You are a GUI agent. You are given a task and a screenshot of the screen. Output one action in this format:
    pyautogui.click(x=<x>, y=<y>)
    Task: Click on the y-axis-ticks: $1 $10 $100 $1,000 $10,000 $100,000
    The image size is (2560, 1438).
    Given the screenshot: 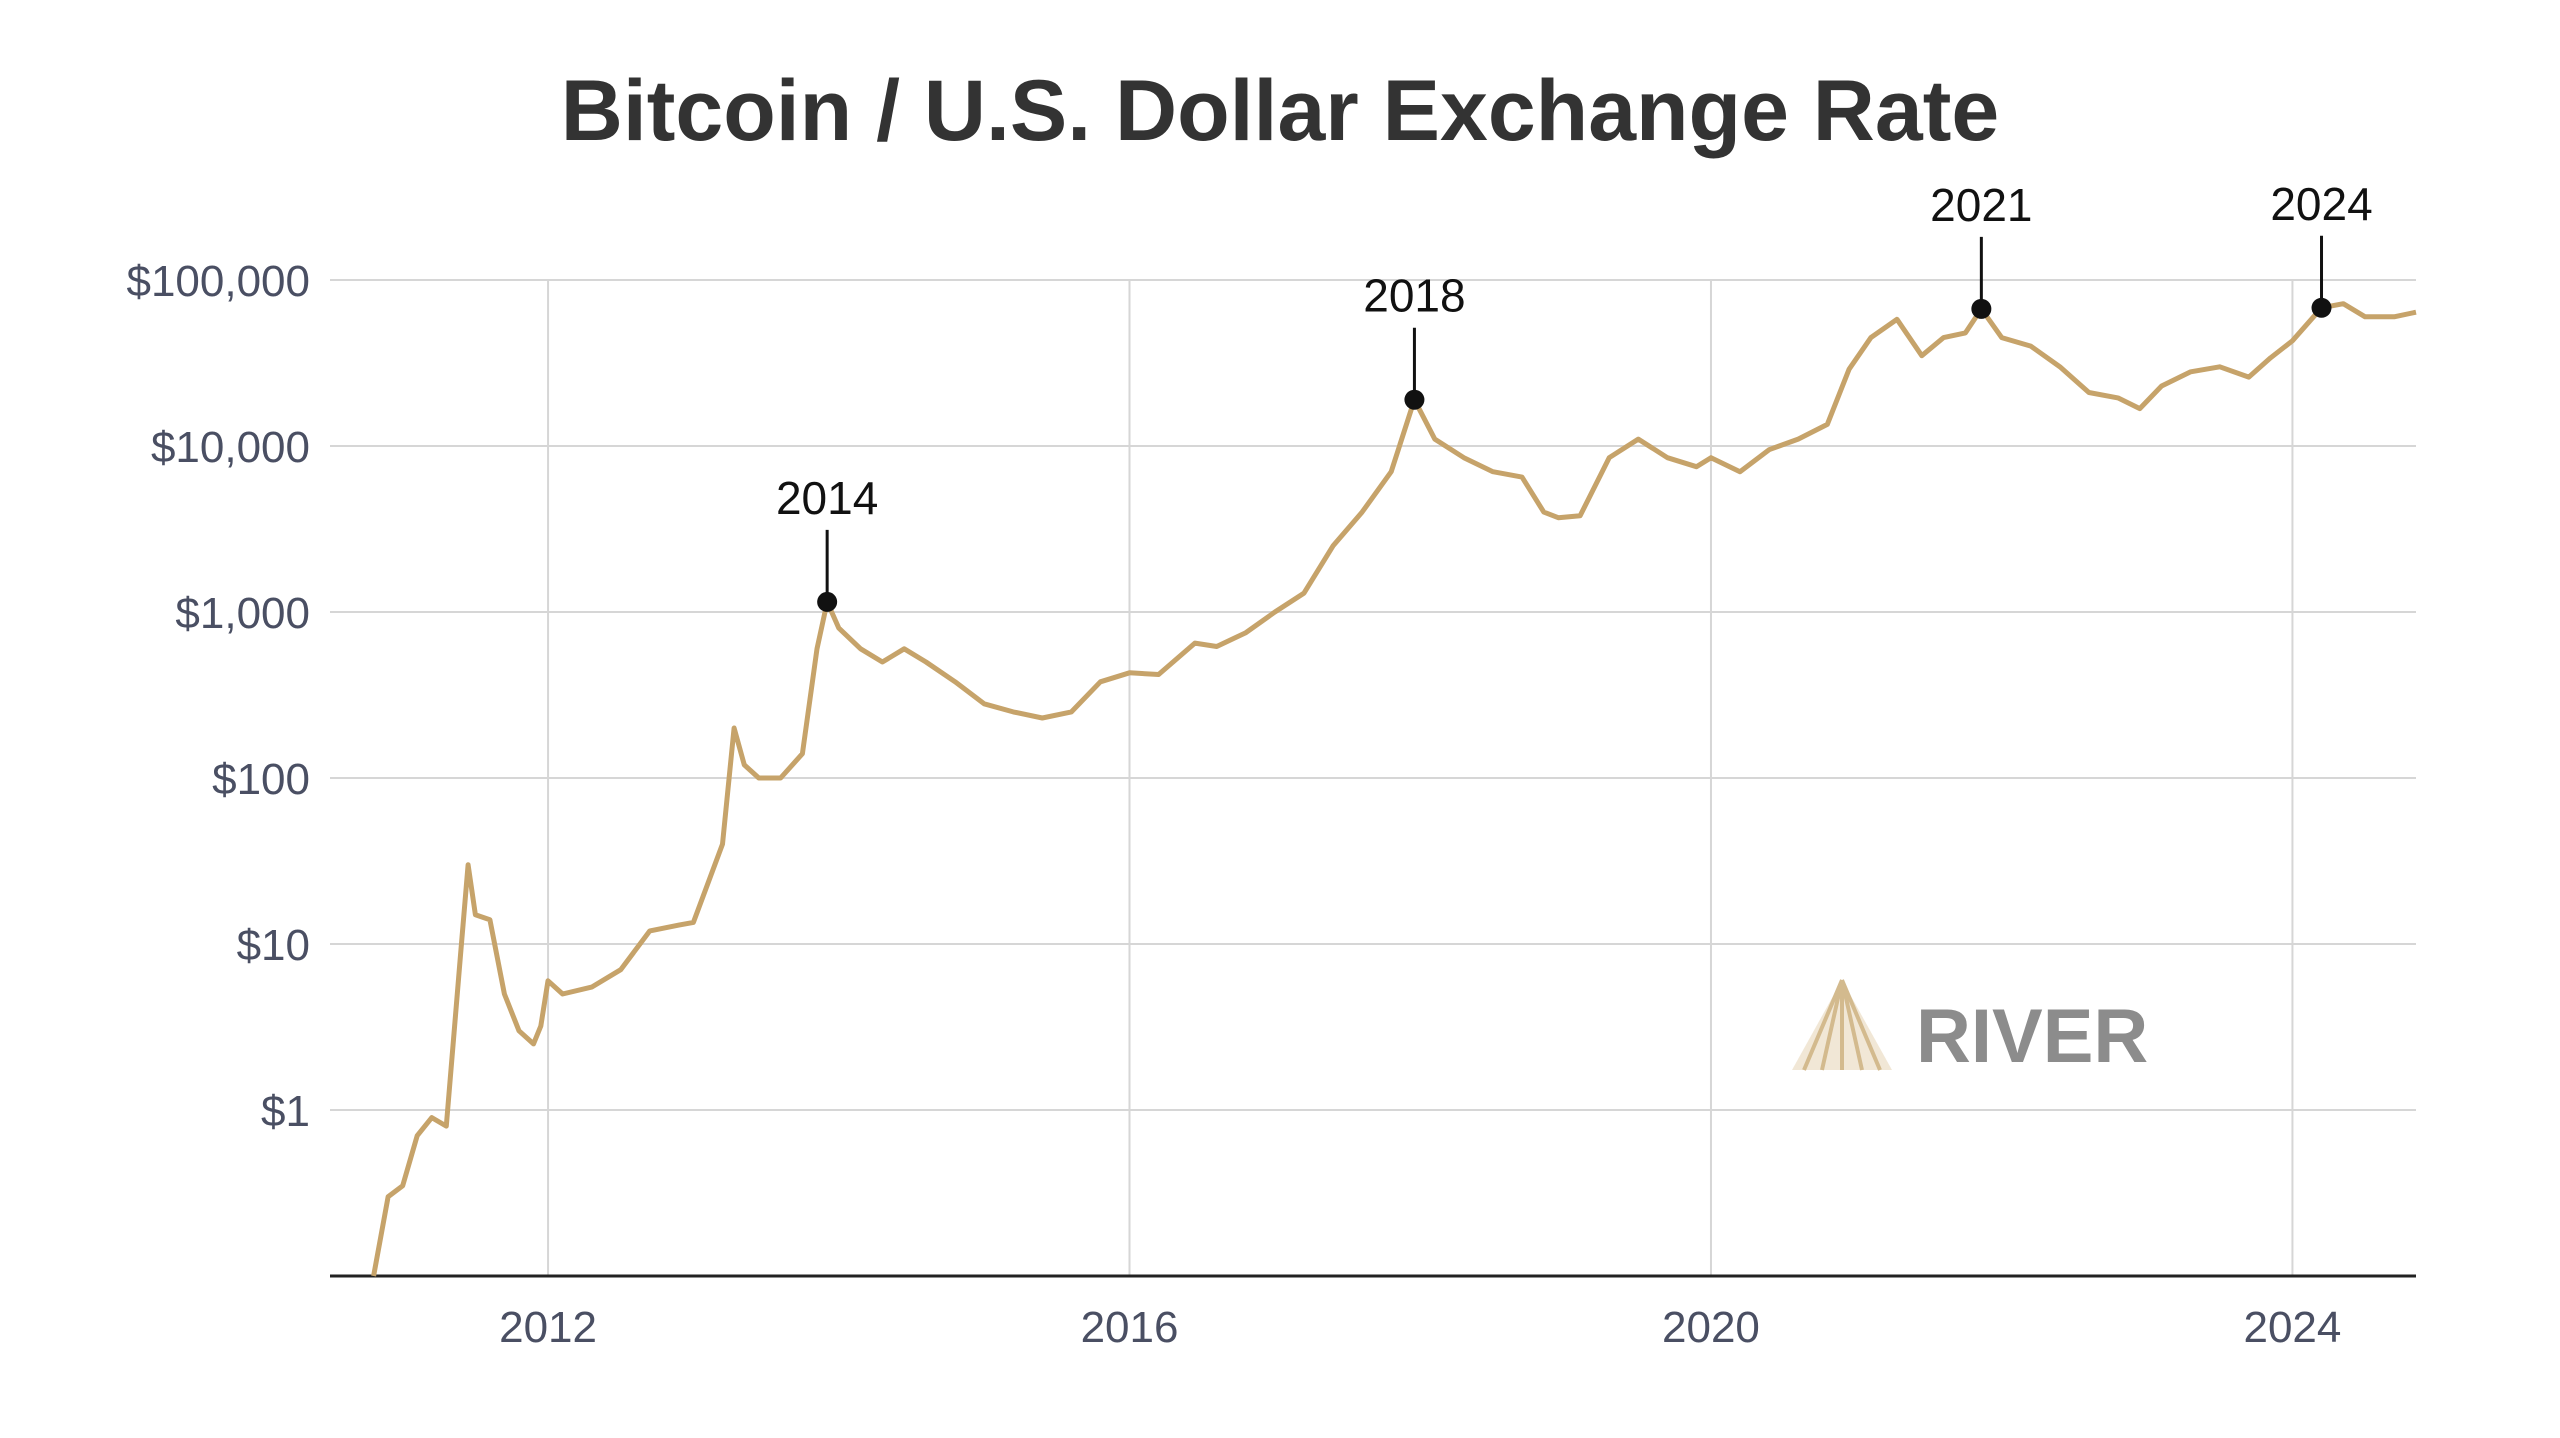 What is the action you would take?
    pyautogui.click(x=218, y=696)
    